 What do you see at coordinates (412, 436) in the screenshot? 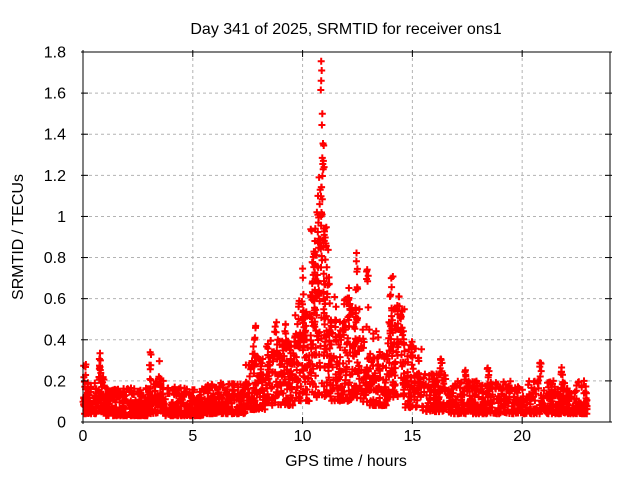
I see `x-tick-label: 15` at bounding box center [412, 436].